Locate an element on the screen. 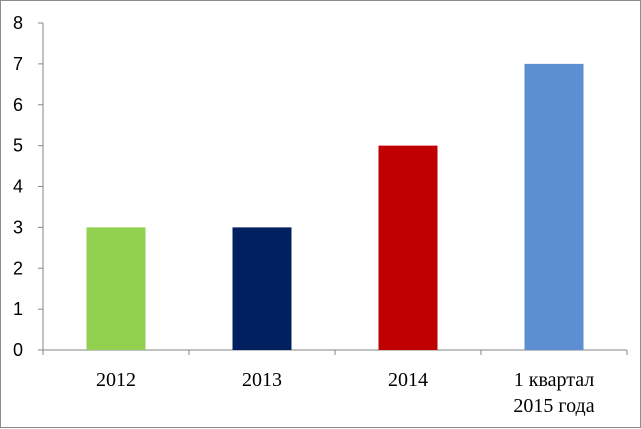 The width and height of the screenshot is (641, 429). y-tick-label: 1 is located at coordinates (18, 309).